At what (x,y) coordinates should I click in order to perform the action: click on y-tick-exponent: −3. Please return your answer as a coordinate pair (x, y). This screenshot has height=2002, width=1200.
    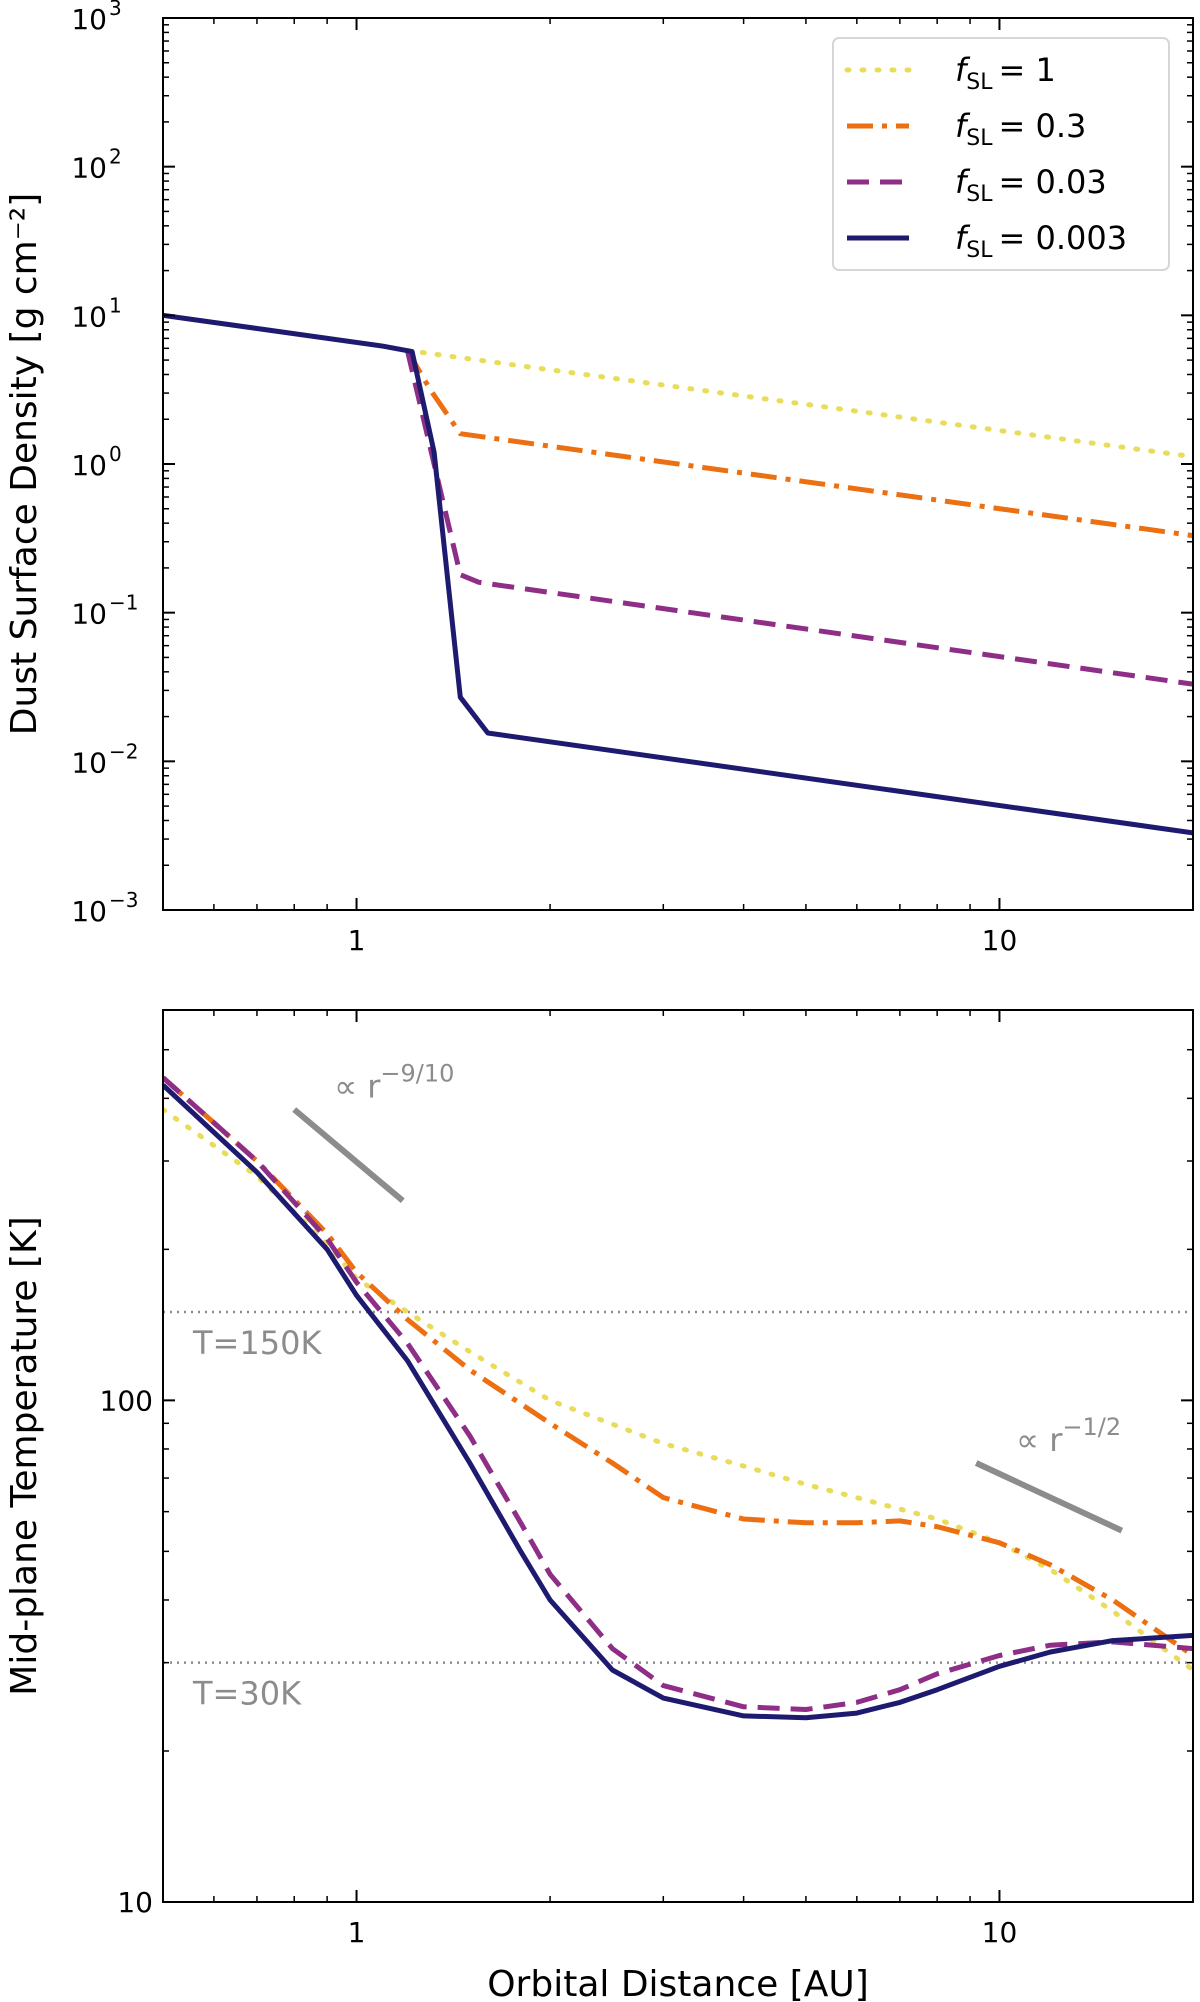
    Looking at the image, I should click on (123, 900).